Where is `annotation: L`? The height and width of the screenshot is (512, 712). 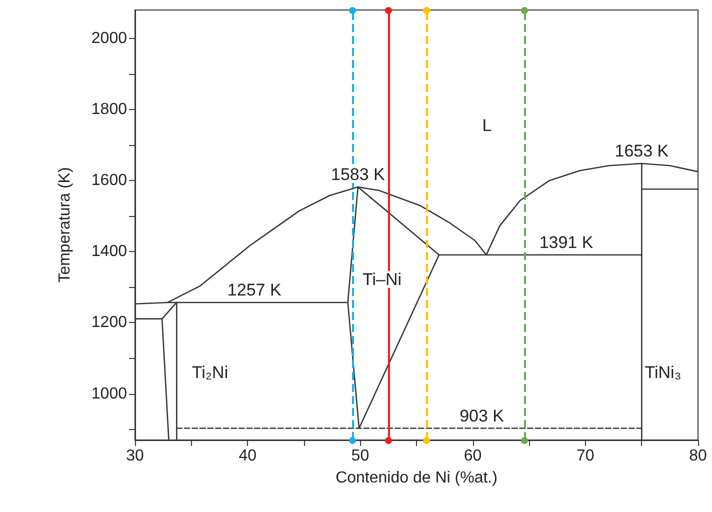
annotation: L is located at coordinates (487, 125).